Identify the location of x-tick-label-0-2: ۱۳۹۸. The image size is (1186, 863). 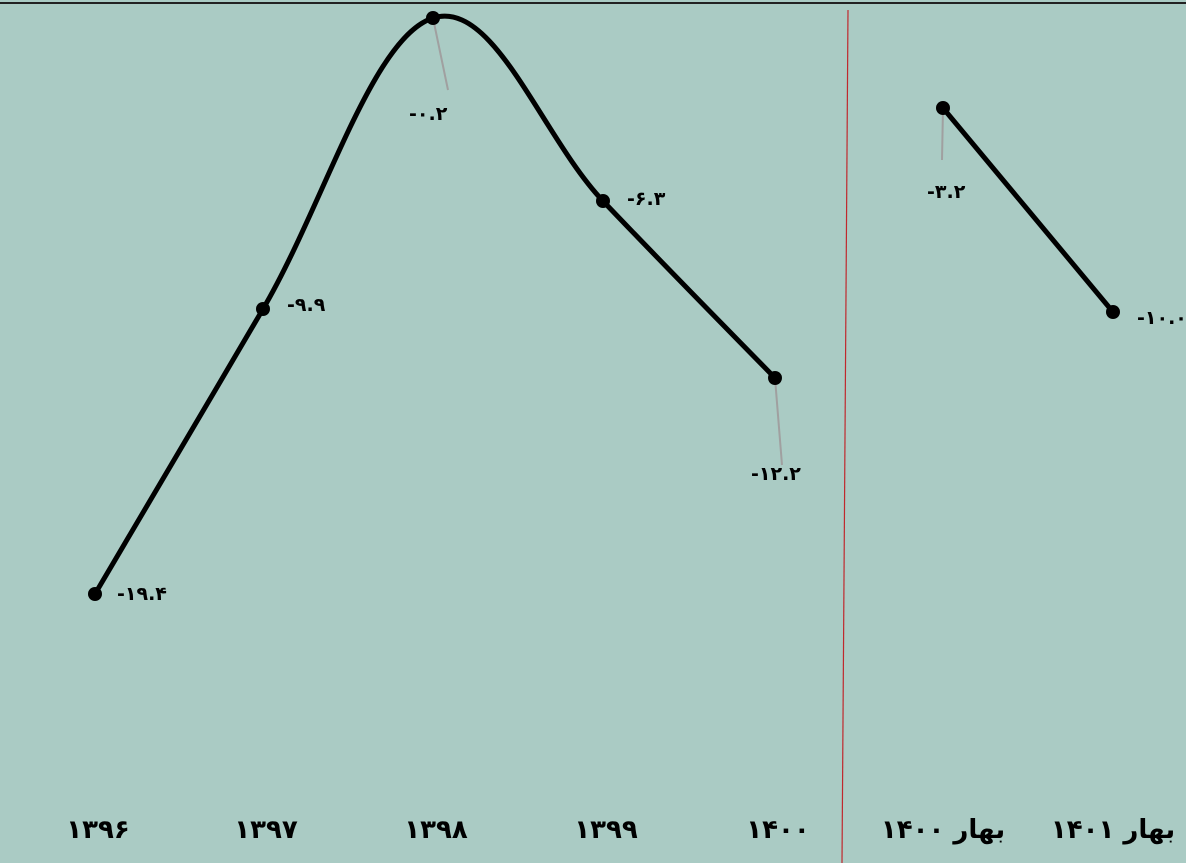
(436, 830).